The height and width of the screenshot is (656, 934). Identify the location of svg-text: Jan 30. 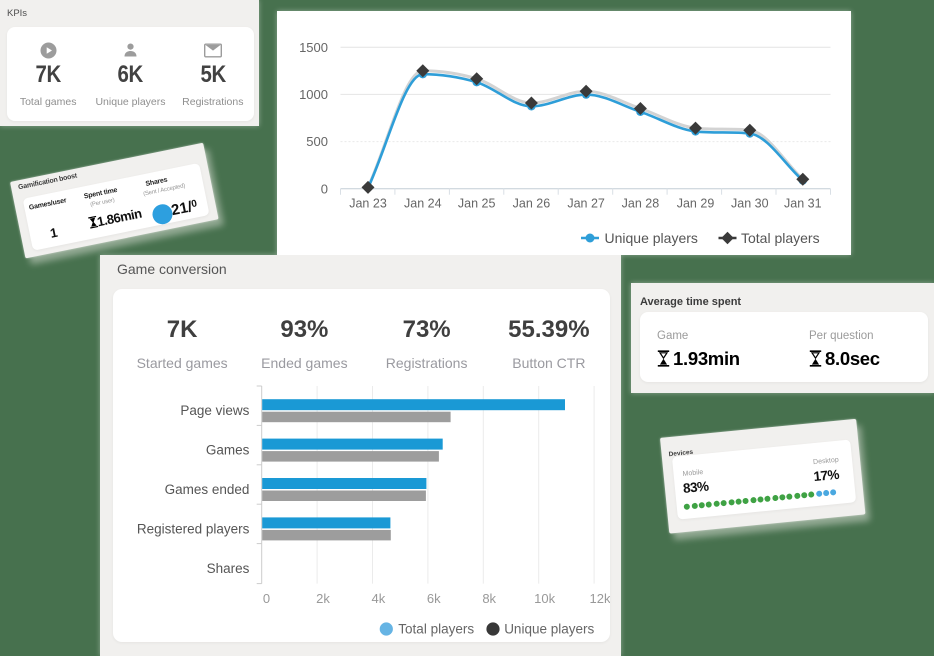
(750, 204).